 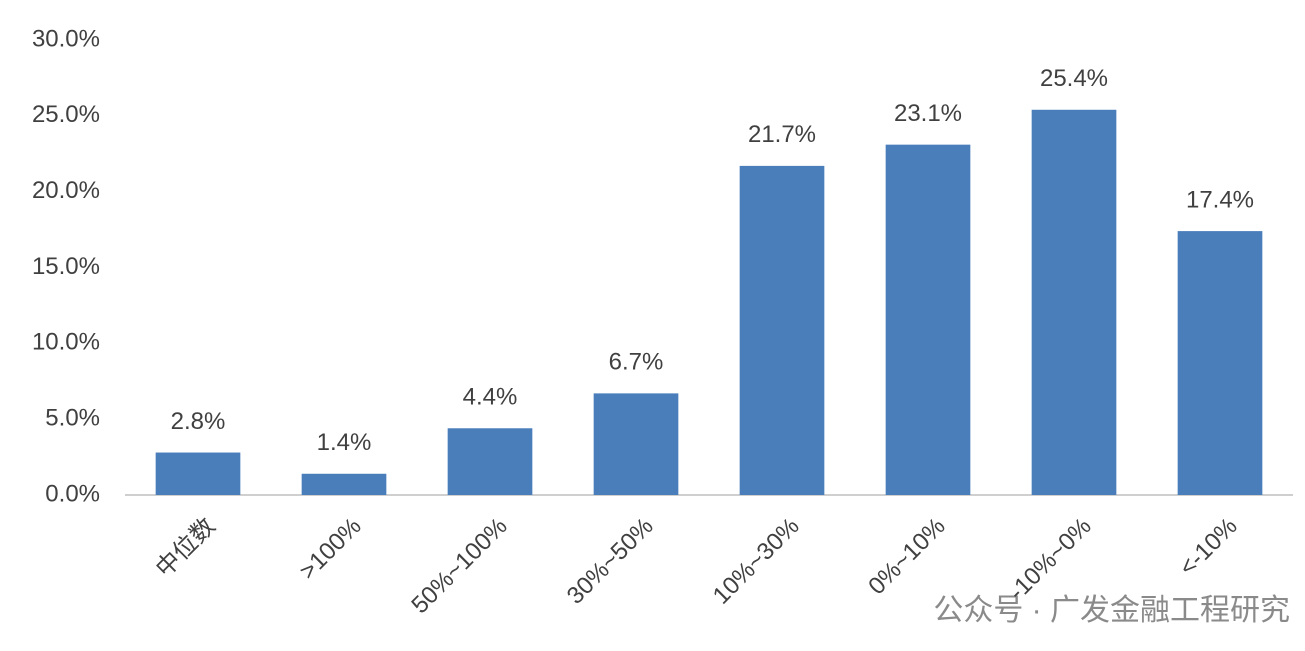 I want to click on x-tick-label: 0%~10%, so click(x=907, y=557).